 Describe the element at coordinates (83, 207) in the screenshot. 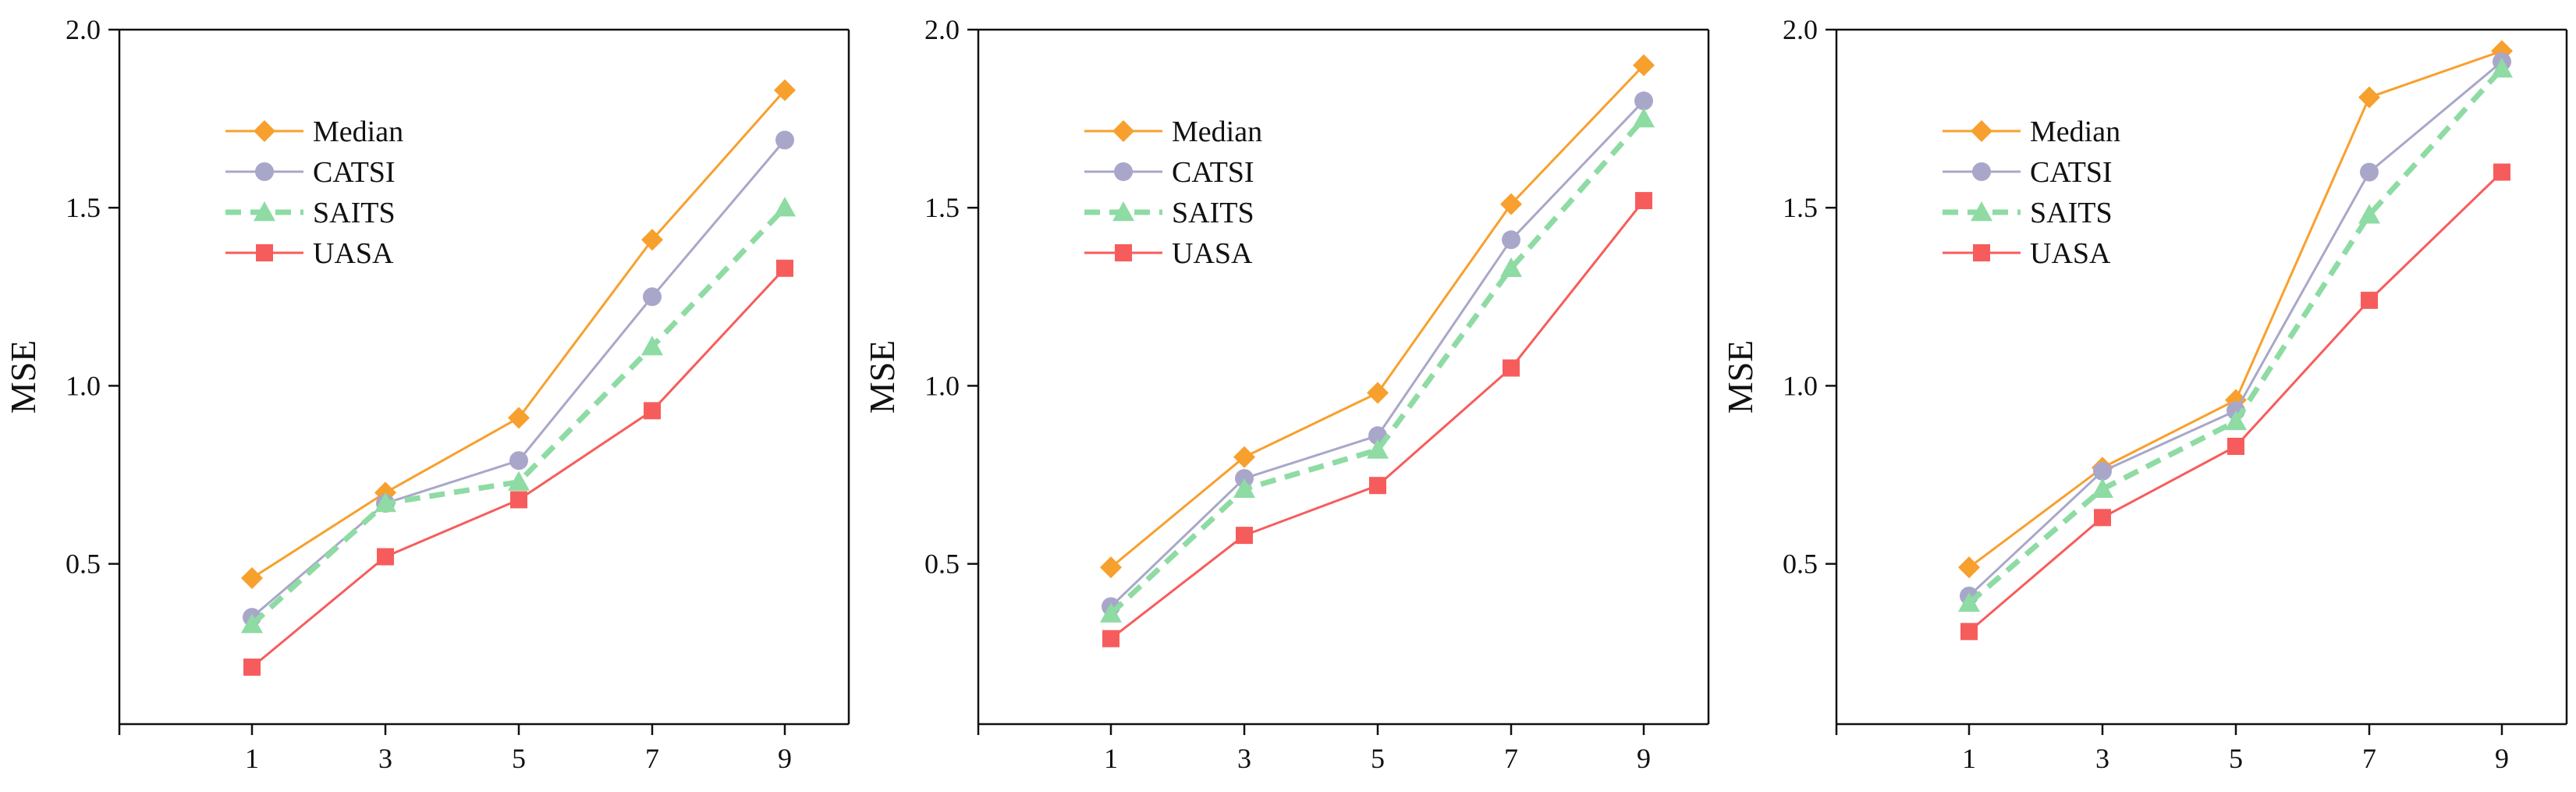

I see `y-tick-label: 1.5` at that location.